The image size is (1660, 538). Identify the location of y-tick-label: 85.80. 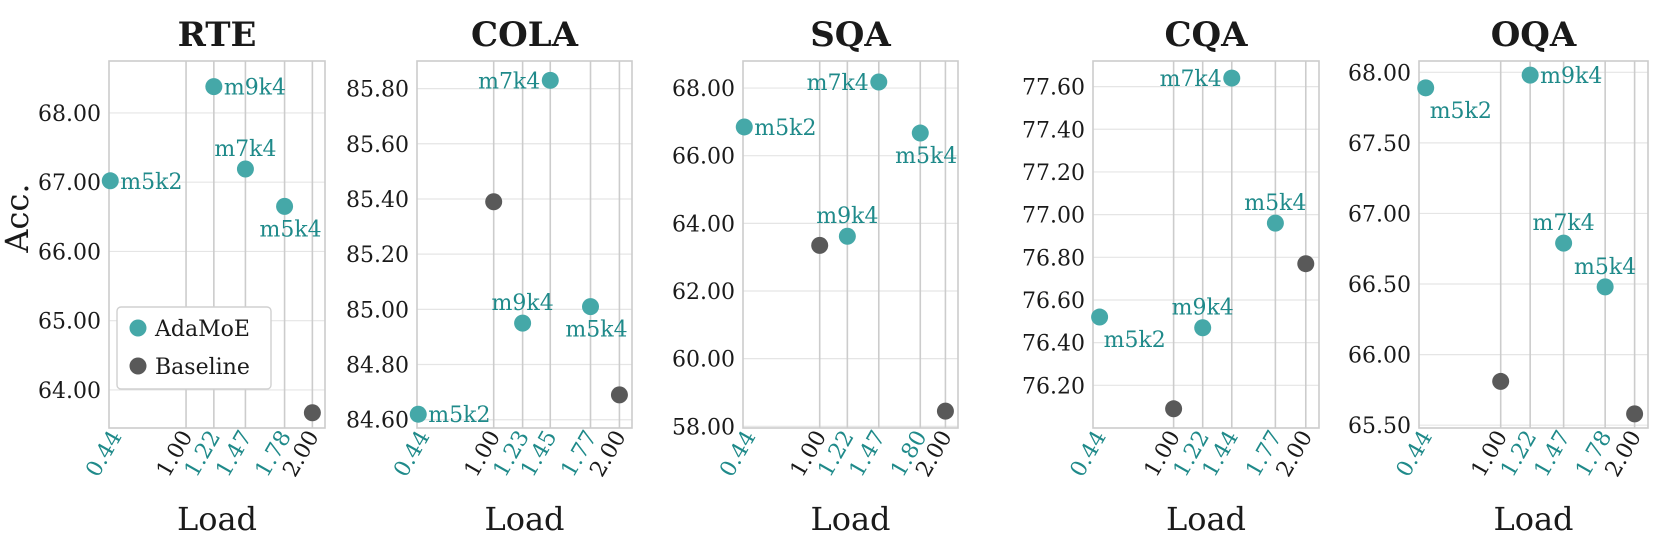
(377, 90).